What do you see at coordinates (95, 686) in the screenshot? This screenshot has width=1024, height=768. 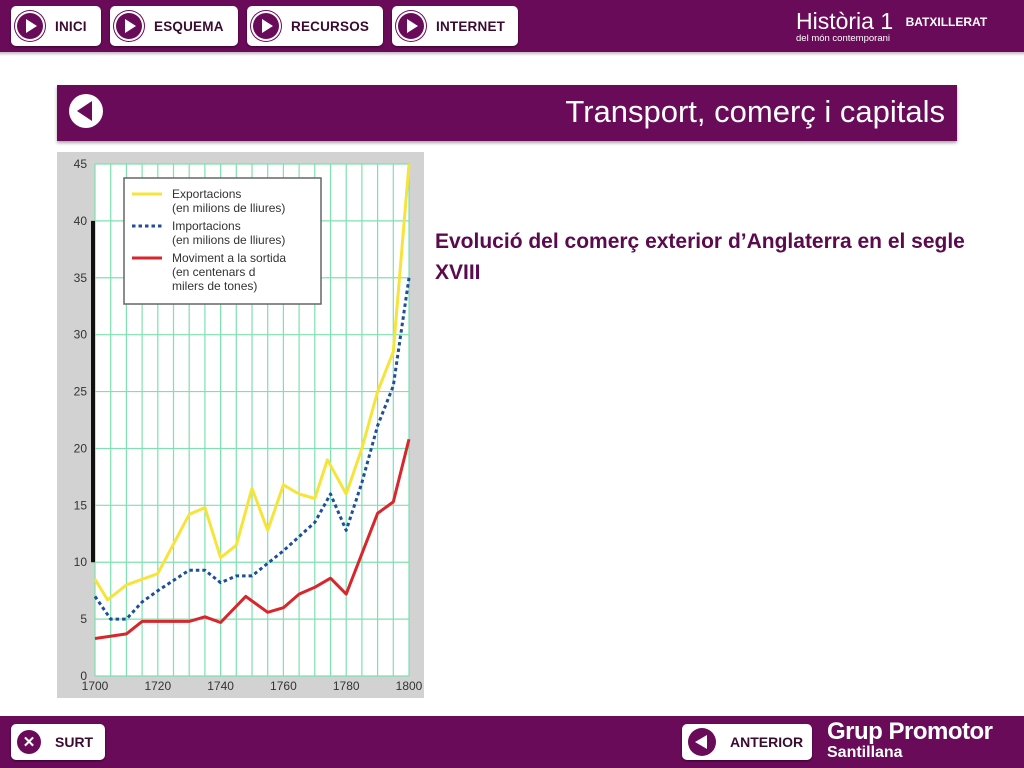 I see `x-tick-label: 1700` at bounding box center [95, 686].